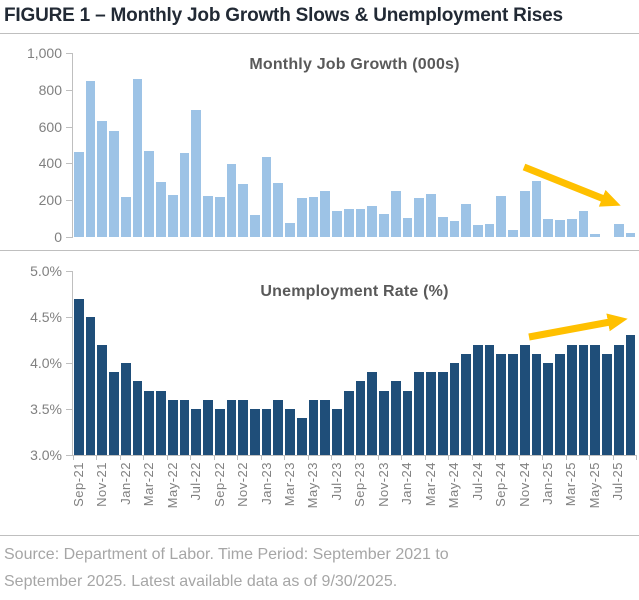 This screenshot has width=639, height=600. What do you see at coordinates (354, 291) in the screenshot?
I see `unemployment-chart-title: Unemployment Rate (%)` at bounding box center [354, 291].